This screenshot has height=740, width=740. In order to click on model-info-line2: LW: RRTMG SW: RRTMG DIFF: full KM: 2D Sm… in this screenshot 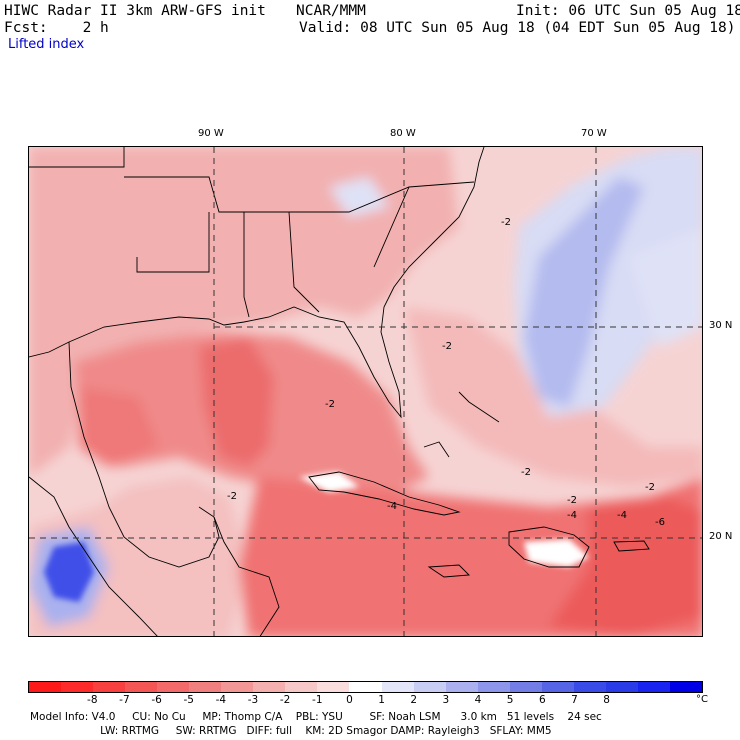, I will do `click(291, 731)`.